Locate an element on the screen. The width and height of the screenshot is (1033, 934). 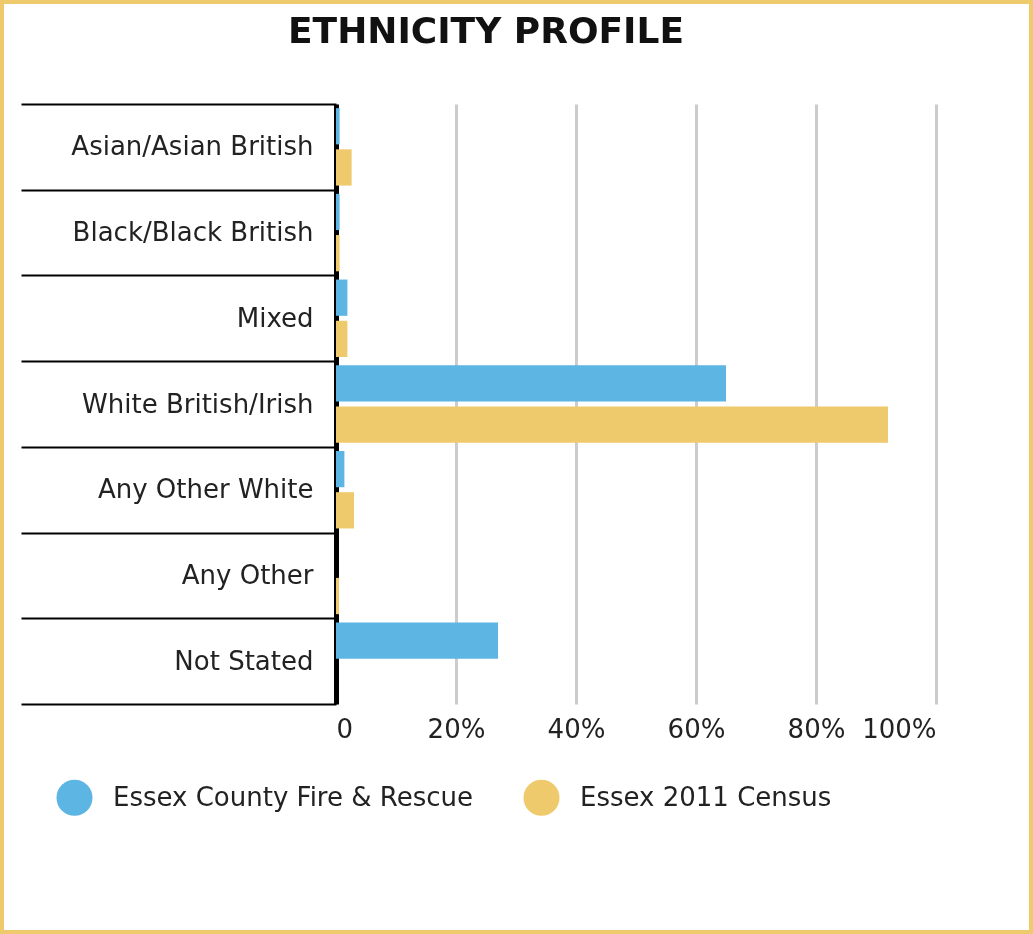
x-tick-label: 80% is located at coordinates (816, 728).